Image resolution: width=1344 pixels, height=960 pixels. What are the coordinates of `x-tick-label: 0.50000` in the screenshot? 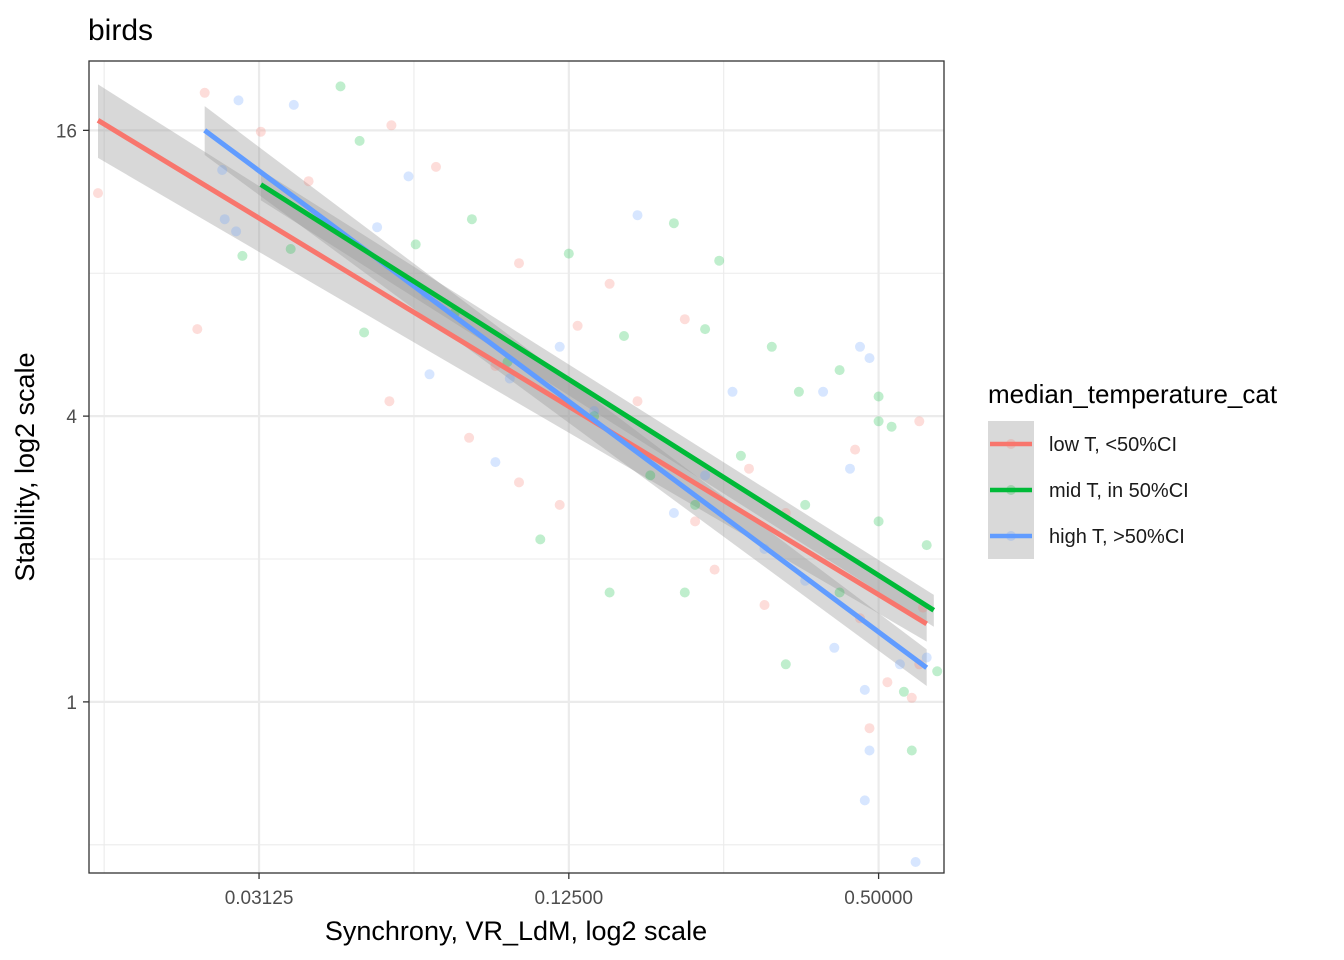 It's located at (878, 898).